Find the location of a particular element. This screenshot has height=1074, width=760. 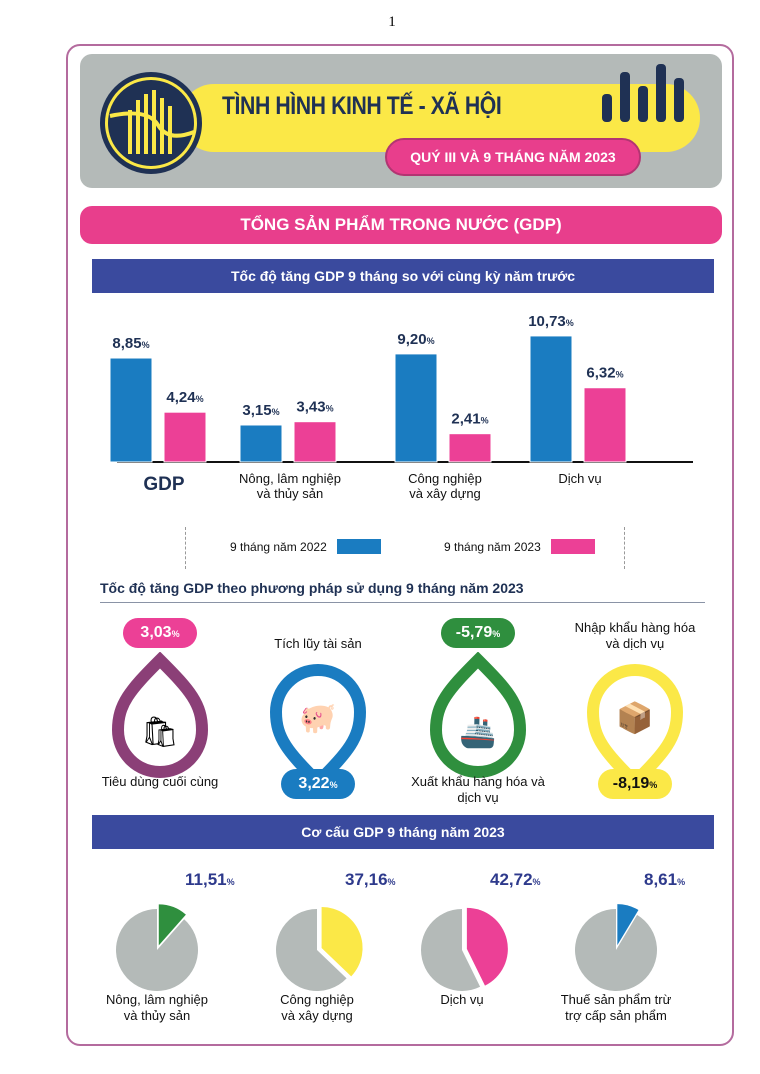

data-label: 8,85% is located at coordinates (130, 343).